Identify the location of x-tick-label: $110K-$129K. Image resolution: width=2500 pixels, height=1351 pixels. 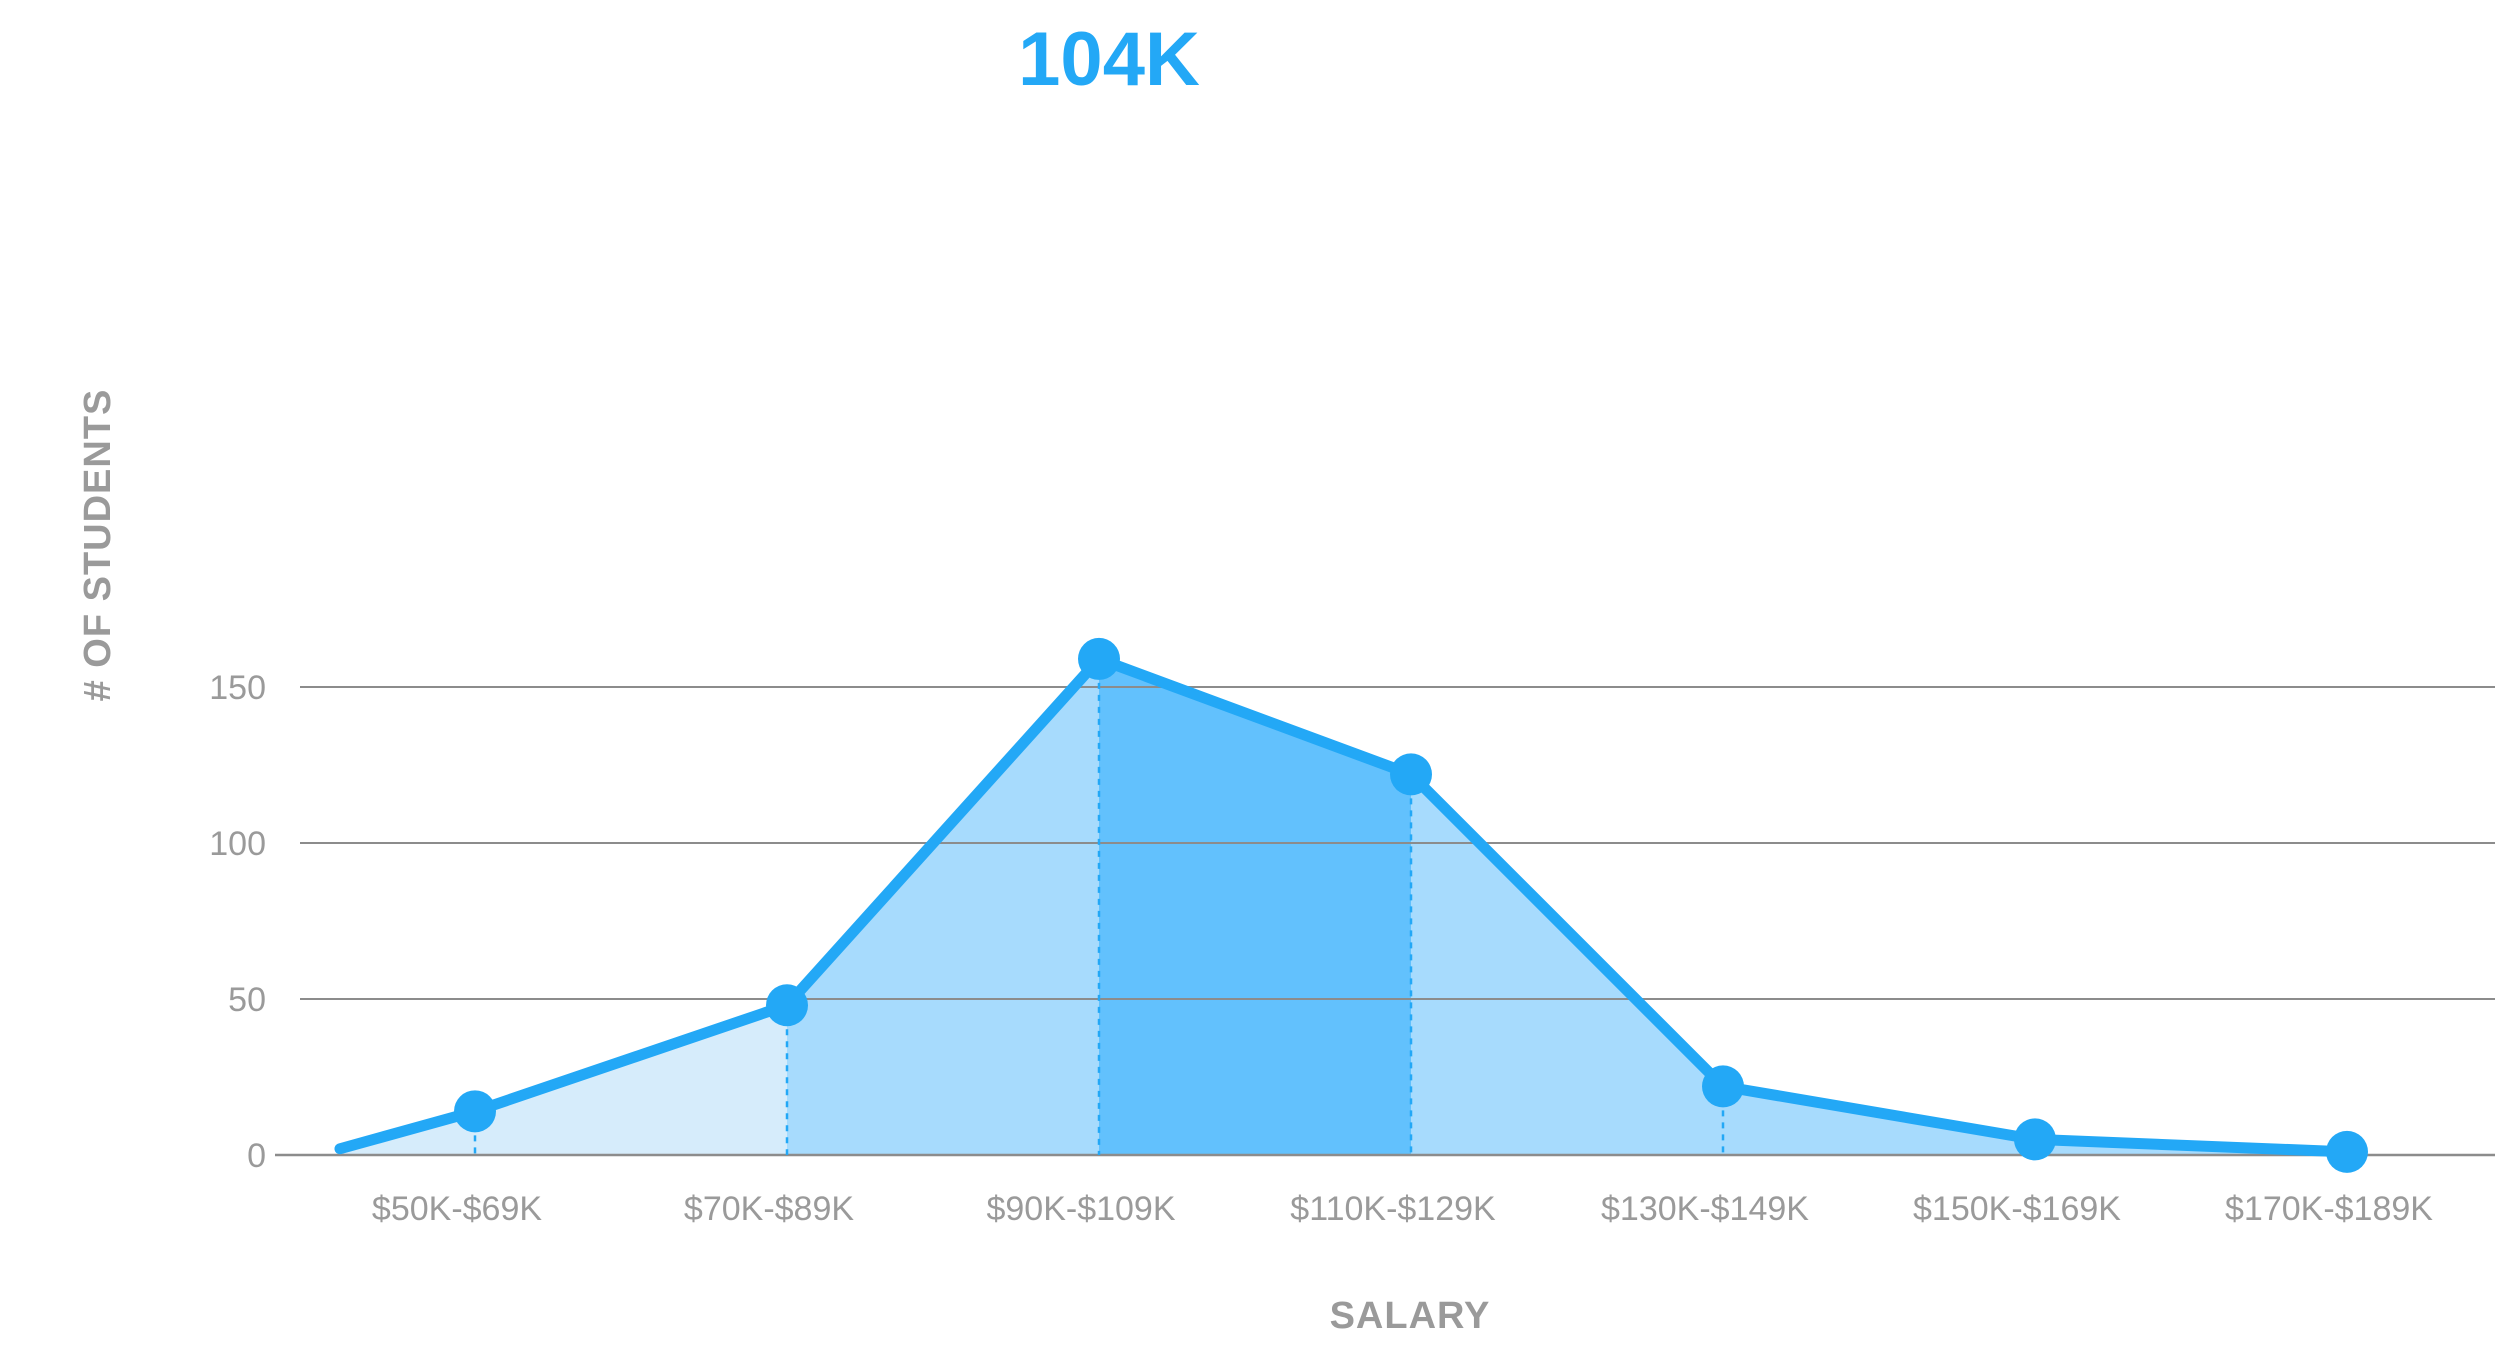
(1393, 1209).